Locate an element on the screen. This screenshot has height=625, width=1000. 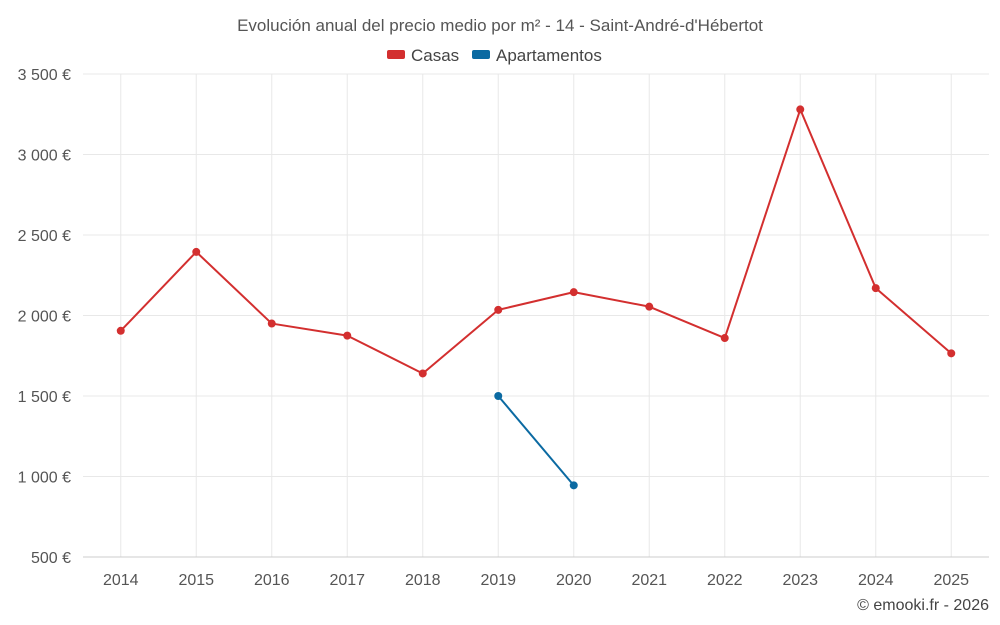
data-point-apartamentos-2020 is located at coordinates (573, 485).